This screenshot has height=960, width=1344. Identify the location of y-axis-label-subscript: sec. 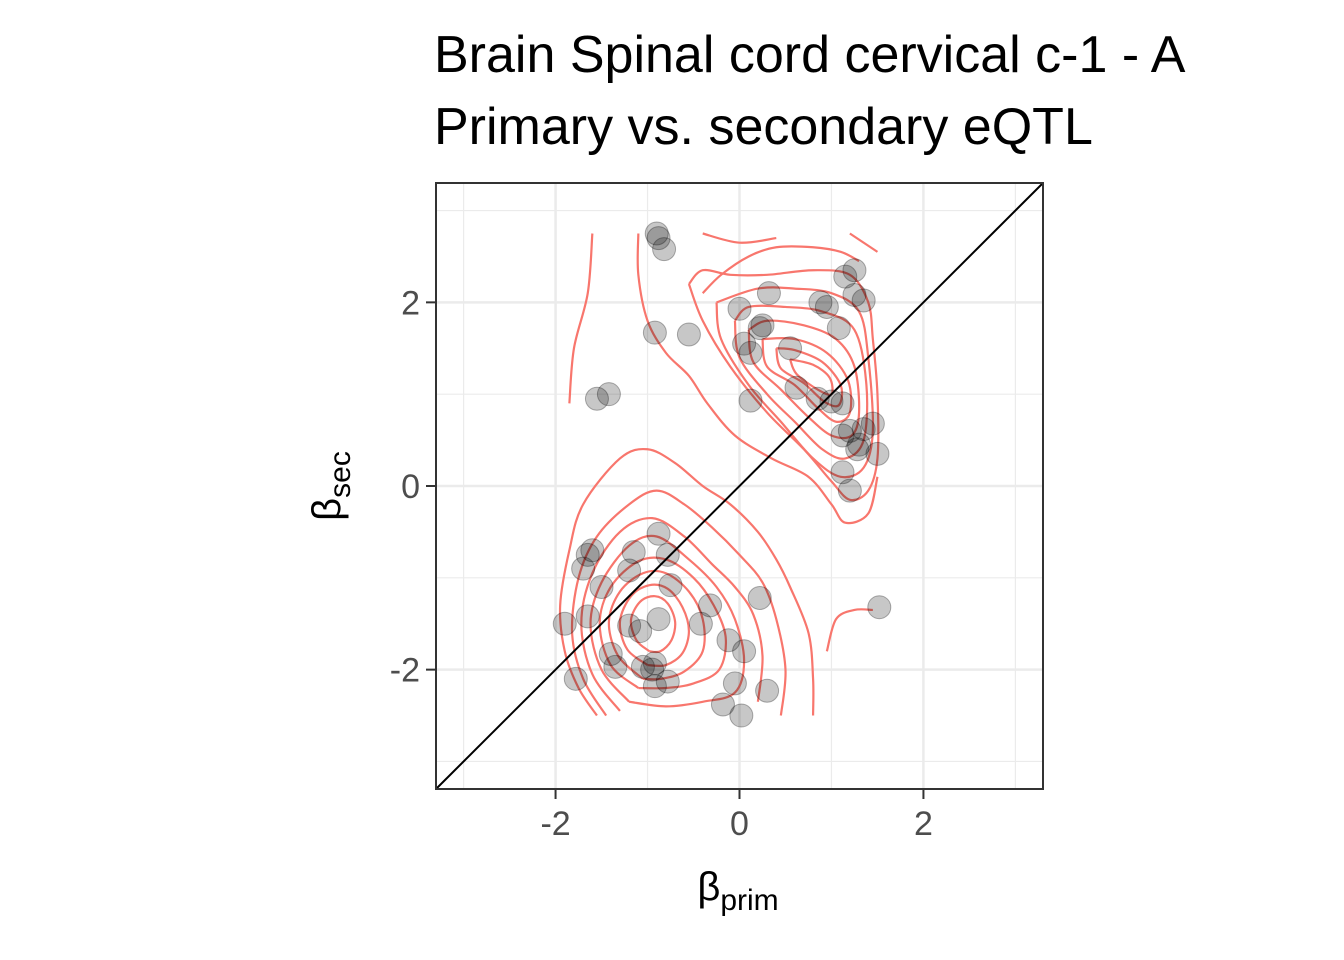
(340, 474).